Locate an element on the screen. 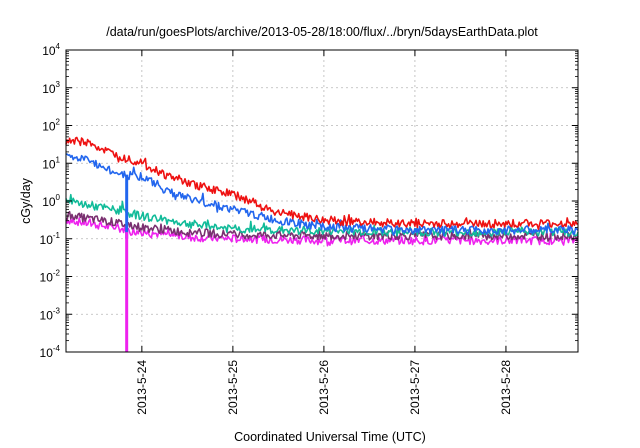 This screenshot has width=640, height=448. y-tick-label: 10⁻⁴ is located at coordinates (50, 352).